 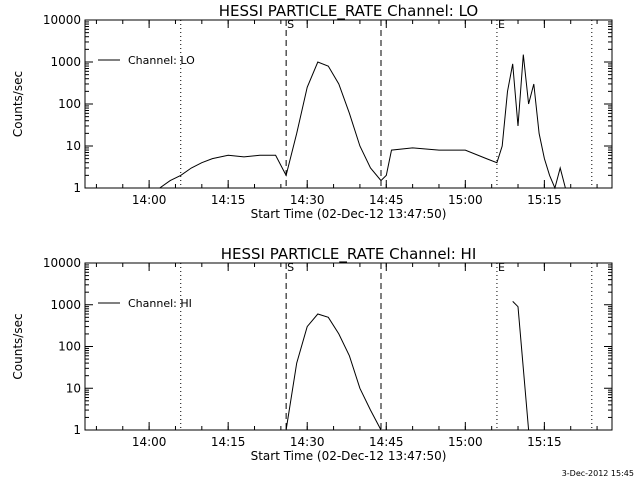 What do you see at coordinates (348, 11) in the screenshot?
I see `chart-title: HESSI PARTICLE_RATE Channel: LO` at bounding box center [348, 11].